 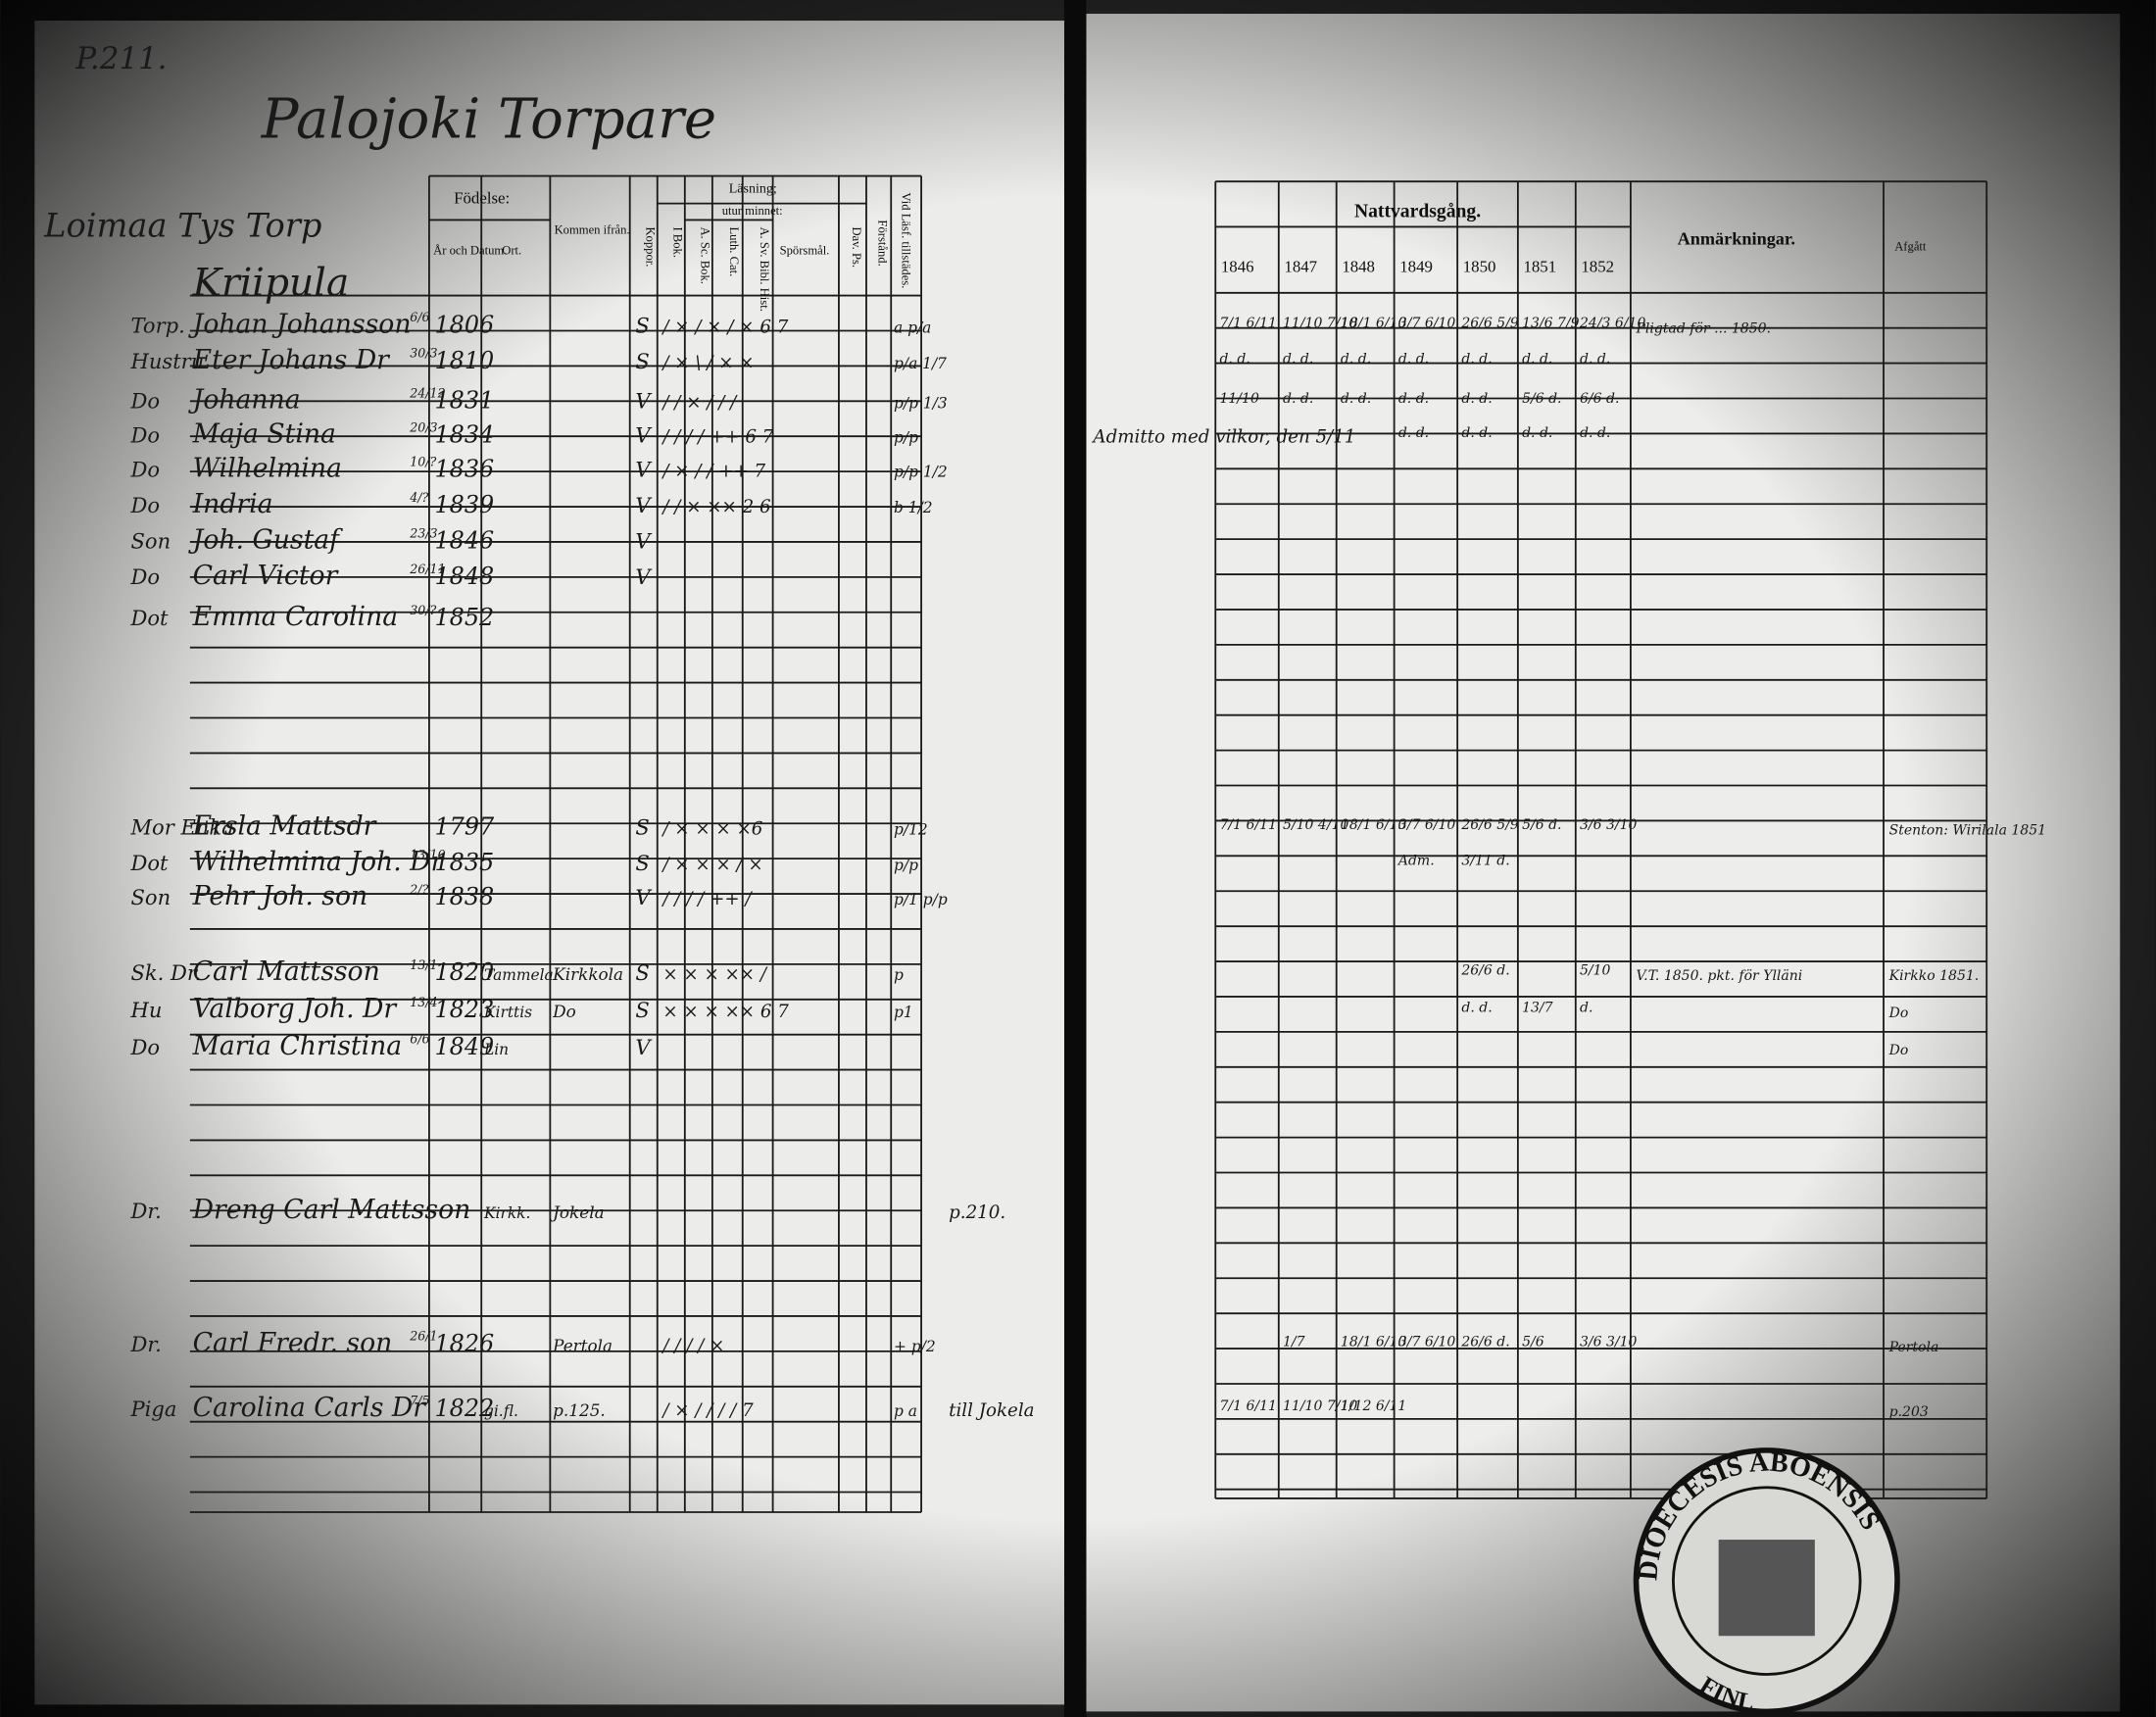 What do you see at coordinates (465, 1010) in the screenshot?
I see `entry-year: 1823` at bounding box center [465, 1010].